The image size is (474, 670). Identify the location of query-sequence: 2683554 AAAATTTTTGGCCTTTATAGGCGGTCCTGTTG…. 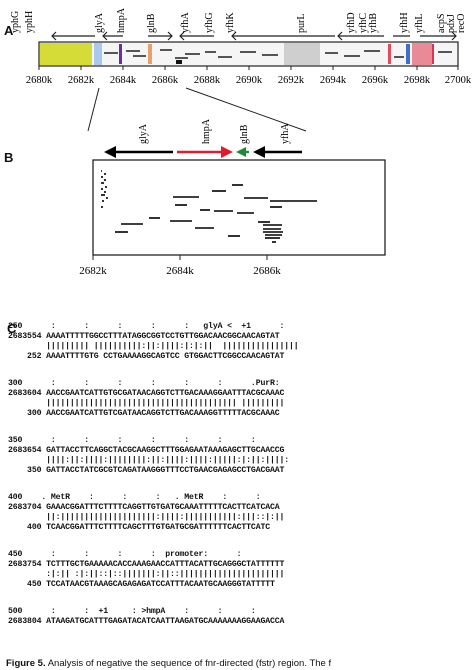
(144, 336).